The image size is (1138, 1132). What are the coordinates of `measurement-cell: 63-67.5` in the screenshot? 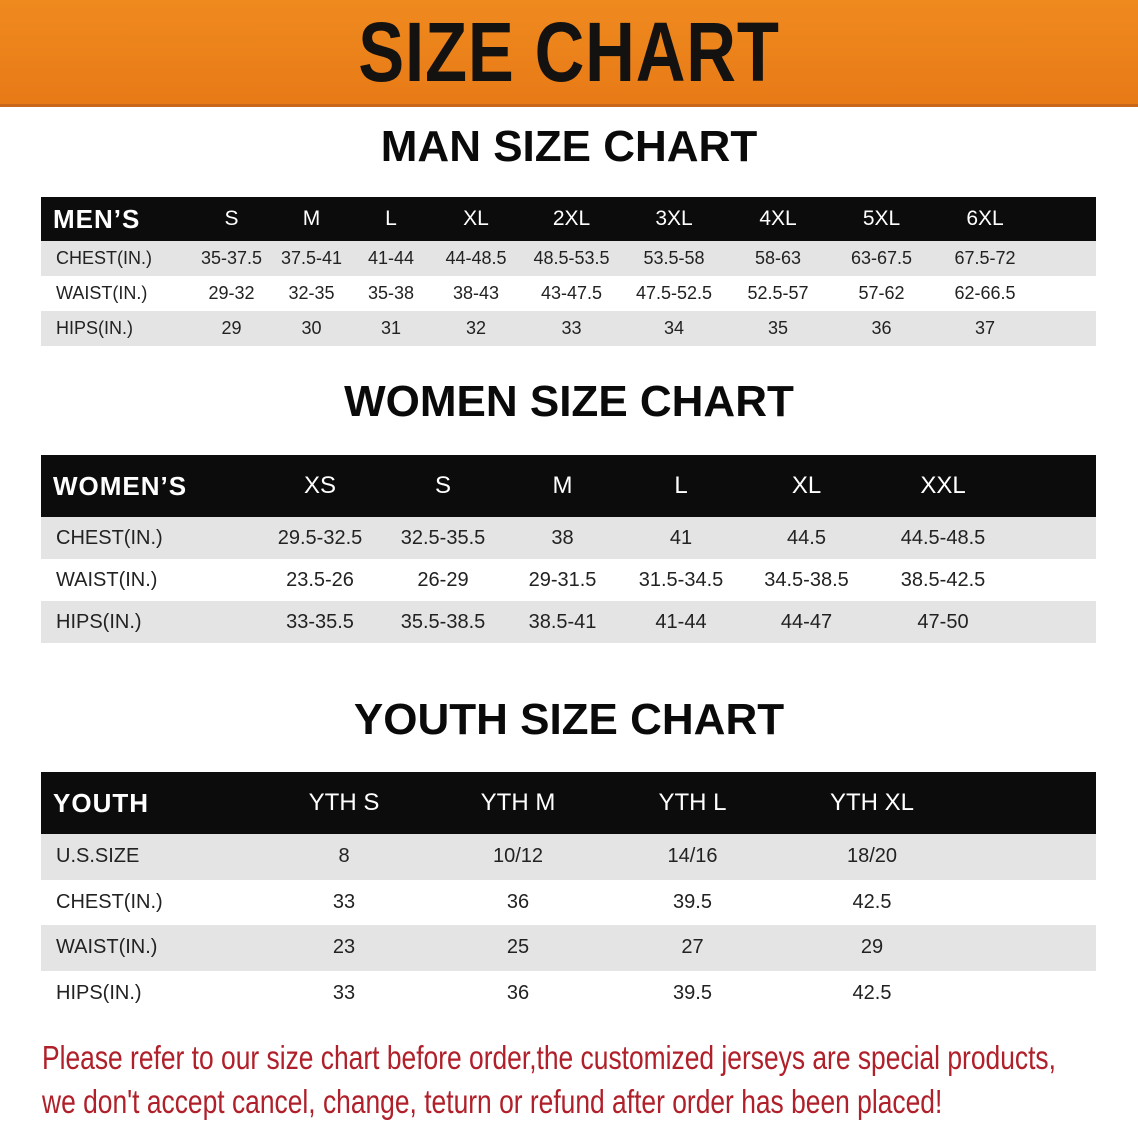 It's located at (881, 258).